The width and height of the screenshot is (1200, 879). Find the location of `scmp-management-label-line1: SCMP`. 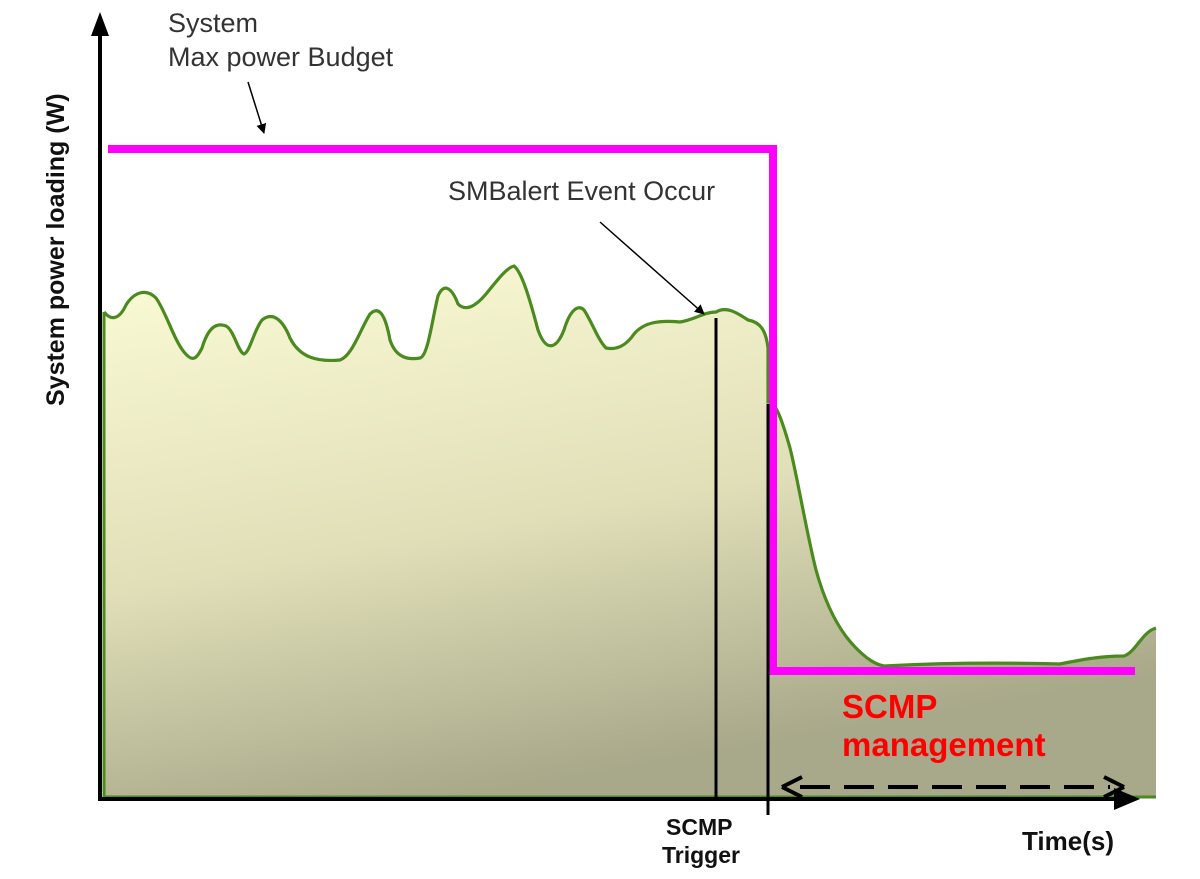

scmp-management-label-line1: SCMP is located at coordinates (890, 706).